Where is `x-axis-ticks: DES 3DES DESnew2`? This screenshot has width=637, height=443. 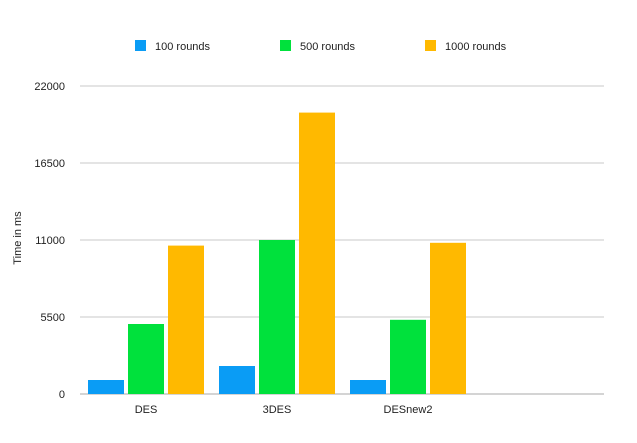
x-axis-ticks: DES 3DES DESnew2 is located at coordinates (284, 410).